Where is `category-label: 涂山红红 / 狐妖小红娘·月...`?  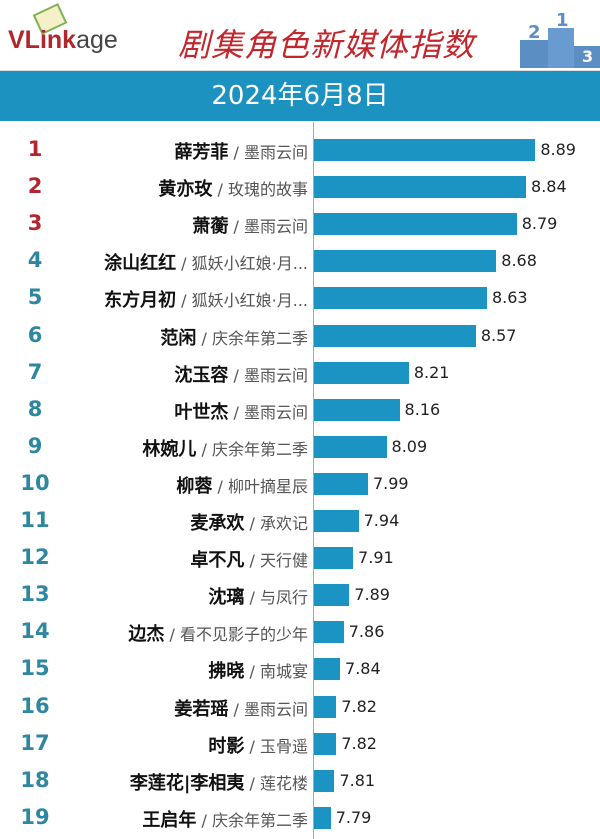 category-label: 涂山红红 / 狐妖小红娘·月... is located at coordinates (206, 264).